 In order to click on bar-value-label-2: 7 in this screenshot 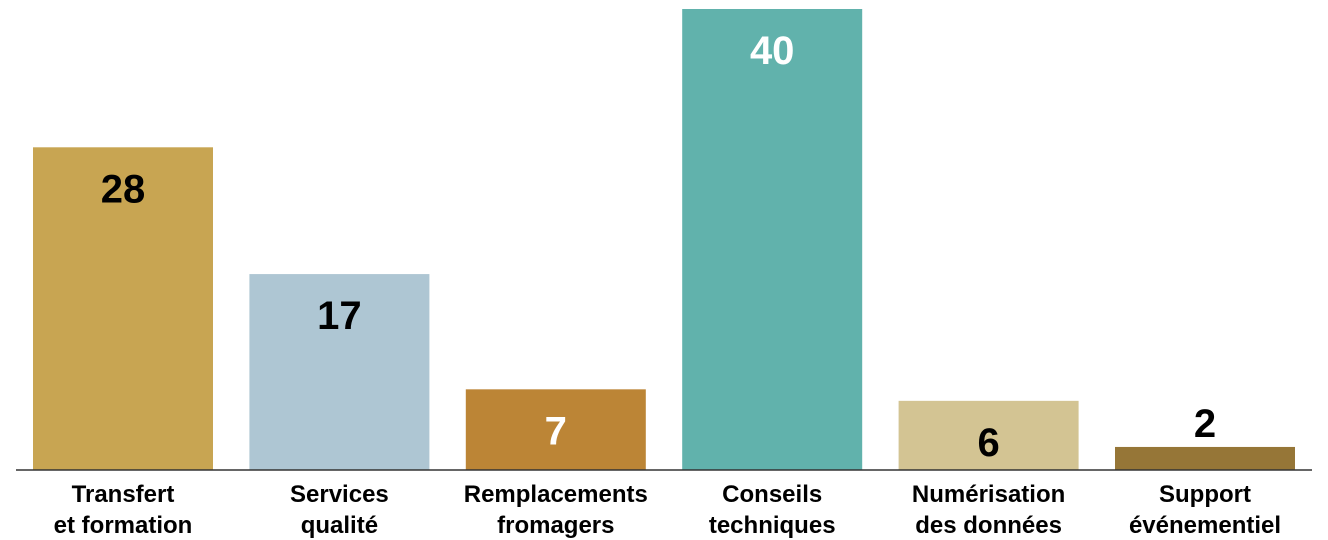, I will do `click(556, 431)`.